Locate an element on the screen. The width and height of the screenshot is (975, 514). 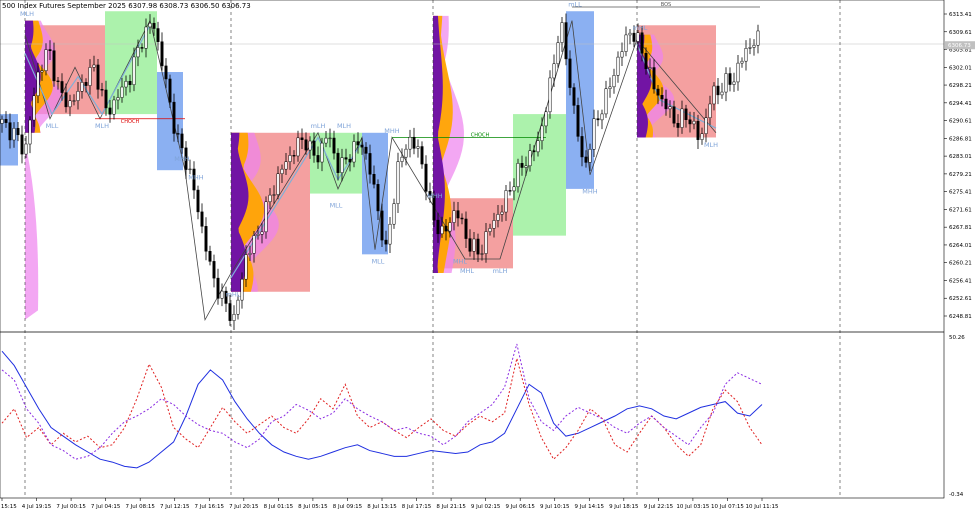
structure-label: MLL is located at coordinates (378, 262).